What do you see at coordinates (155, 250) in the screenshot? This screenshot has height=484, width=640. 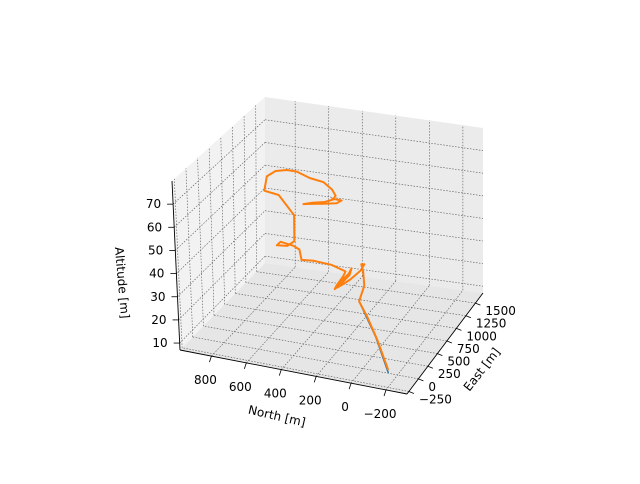 I see `altitude-tick-label: 50` at bounding box center [155, 250].